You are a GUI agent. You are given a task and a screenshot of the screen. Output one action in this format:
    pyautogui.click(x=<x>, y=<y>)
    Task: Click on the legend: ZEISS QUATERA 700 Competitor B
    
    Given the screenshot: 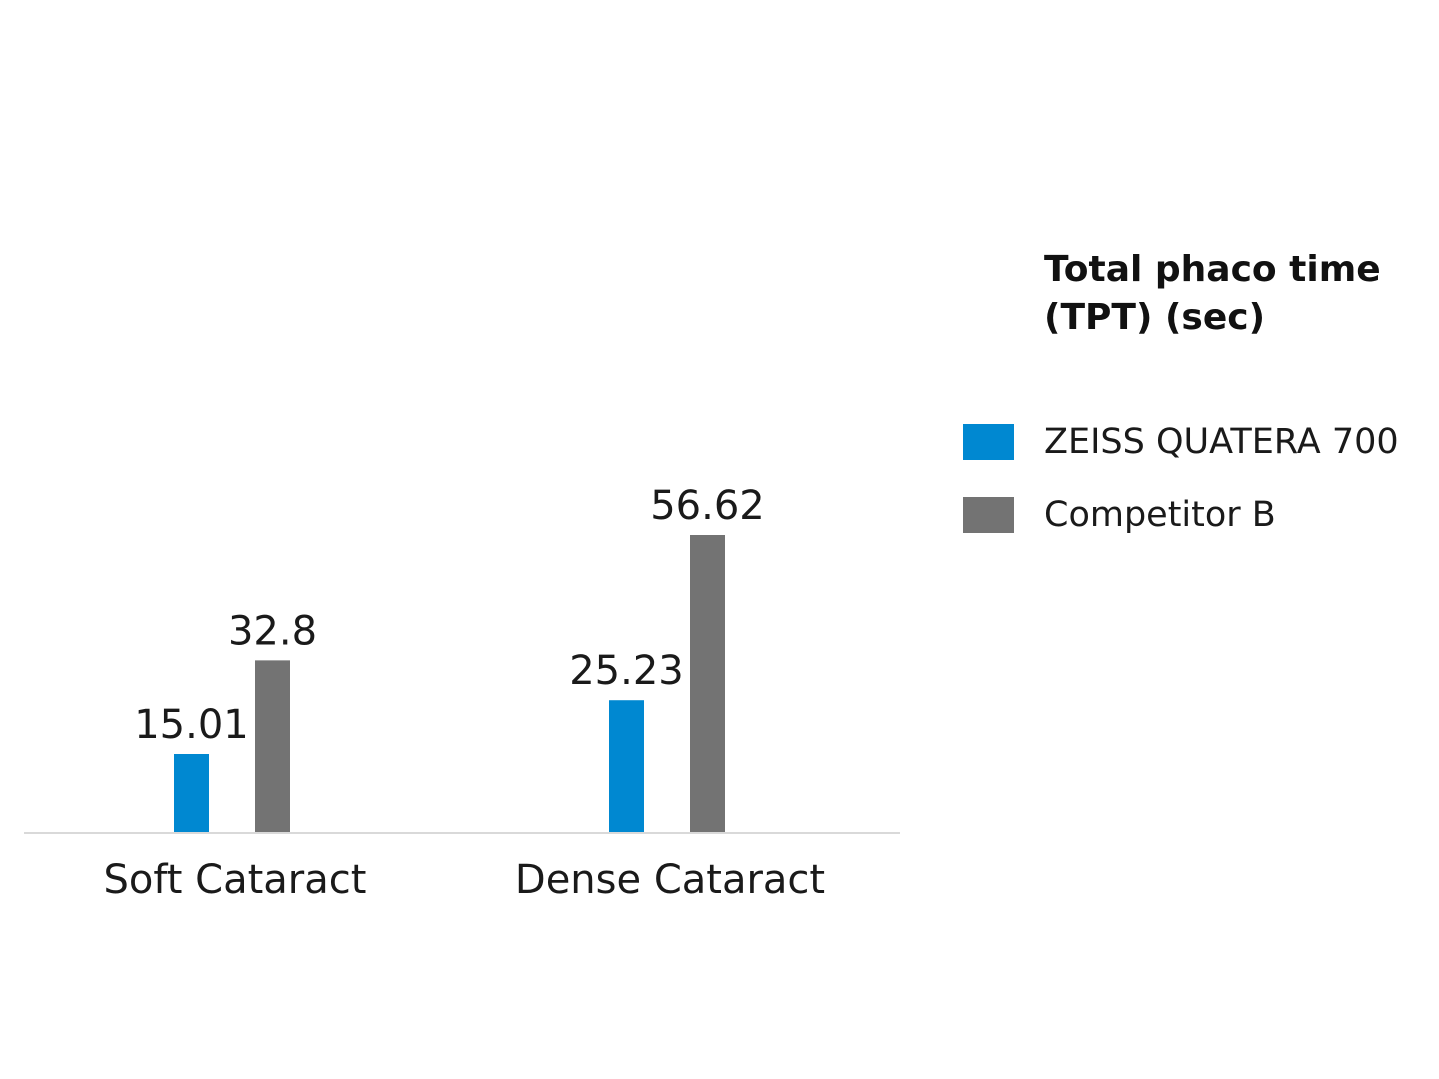 What is the action you would take?
    pyautogui.click(x=1181, y=493)
    